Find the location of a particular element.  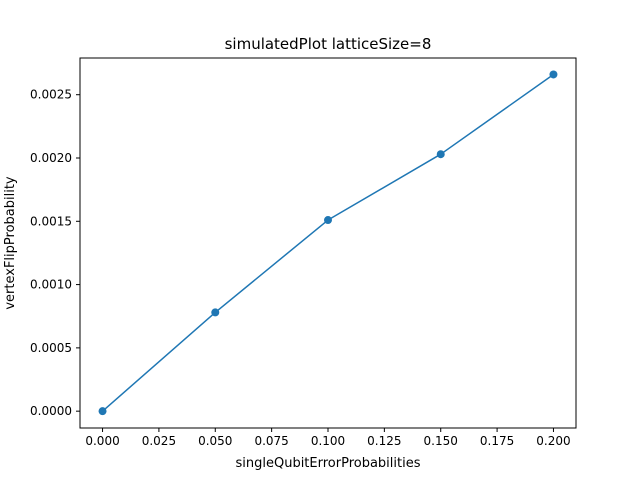

y-tick-label: 0.0025 is located at coordinates (51, 95).